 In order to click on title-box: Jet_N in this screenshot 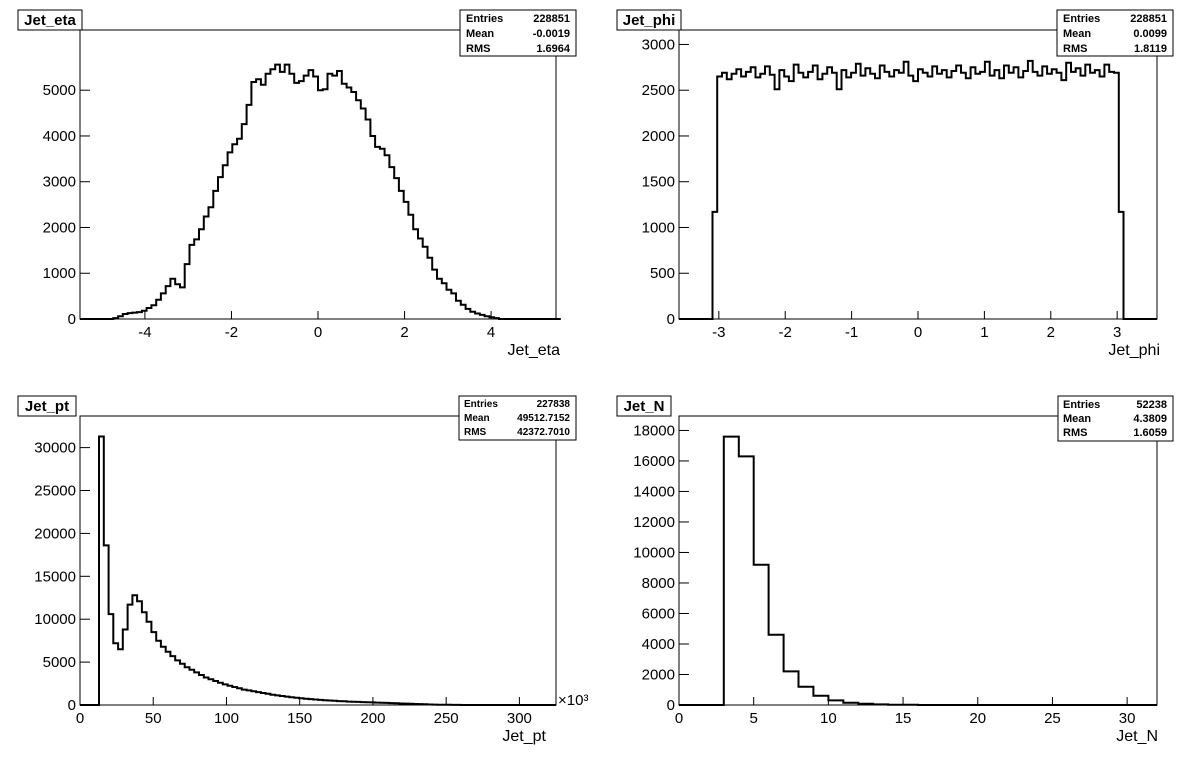, I will do `click(644, 406)`.